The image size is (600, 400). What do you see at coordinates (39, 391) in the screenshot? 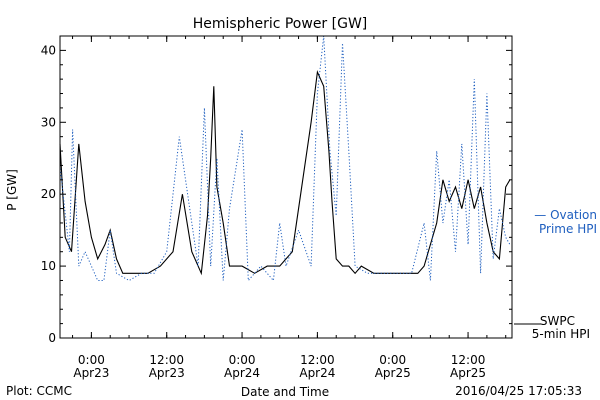
I see `plot-credit: Plot: CCMC` at bounding box center [39, 391].